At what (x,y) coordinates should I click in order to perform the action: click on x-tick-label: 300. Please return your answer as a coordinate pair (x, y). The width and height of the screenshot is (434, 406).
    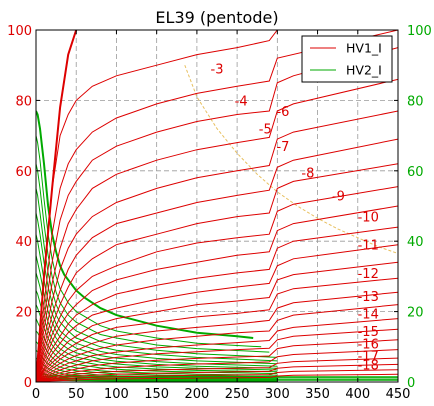
    Looking at the image, I should click on (277, 394).